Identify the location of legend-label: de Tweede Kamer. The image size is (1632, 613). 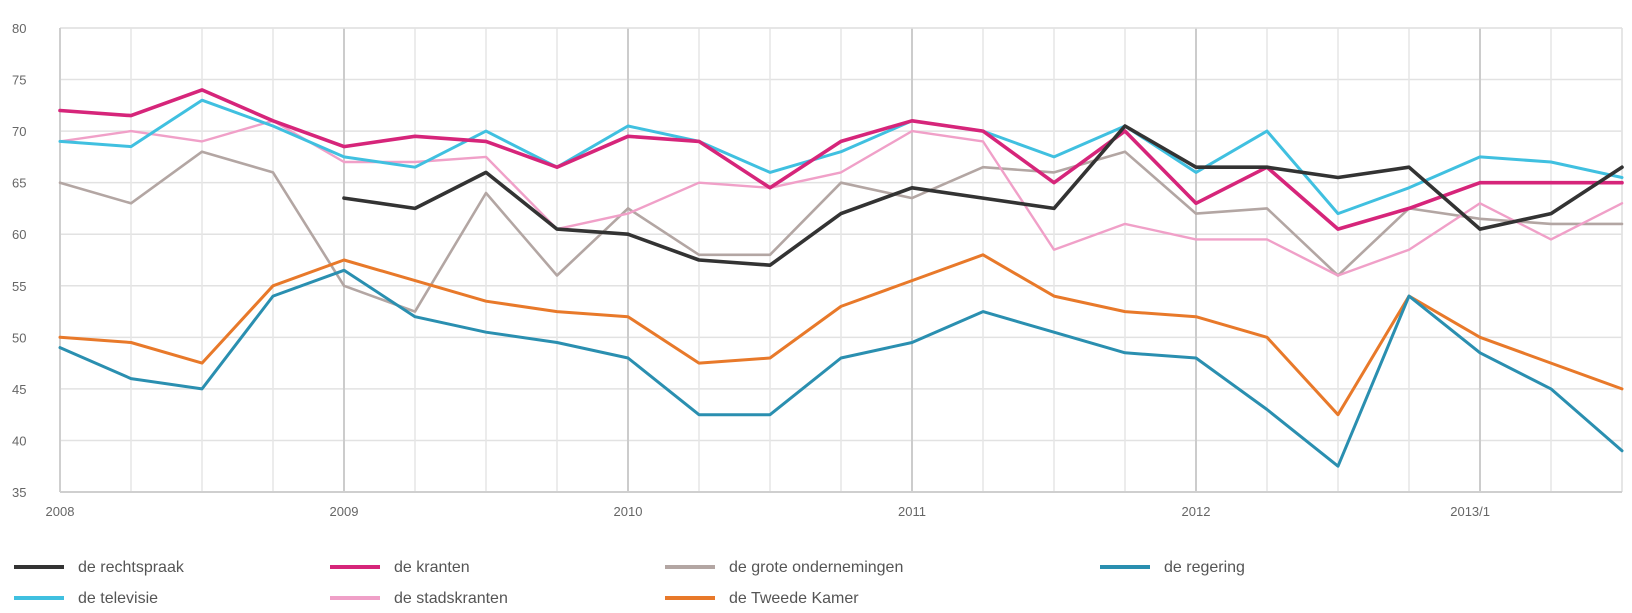
(794, 598).